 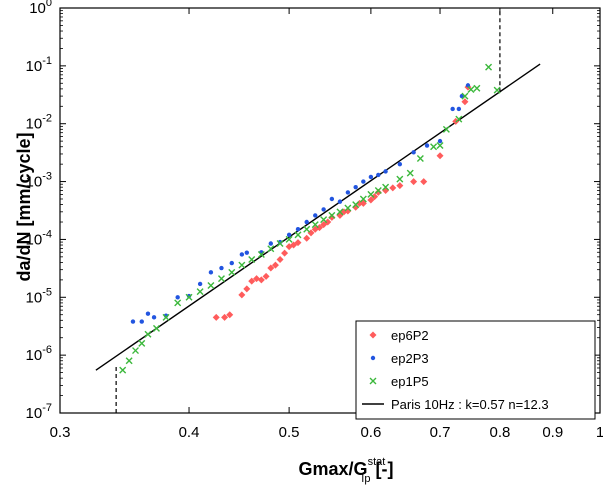 I want to click on x-tick-label: 0.8, so click(x=499, y=432).